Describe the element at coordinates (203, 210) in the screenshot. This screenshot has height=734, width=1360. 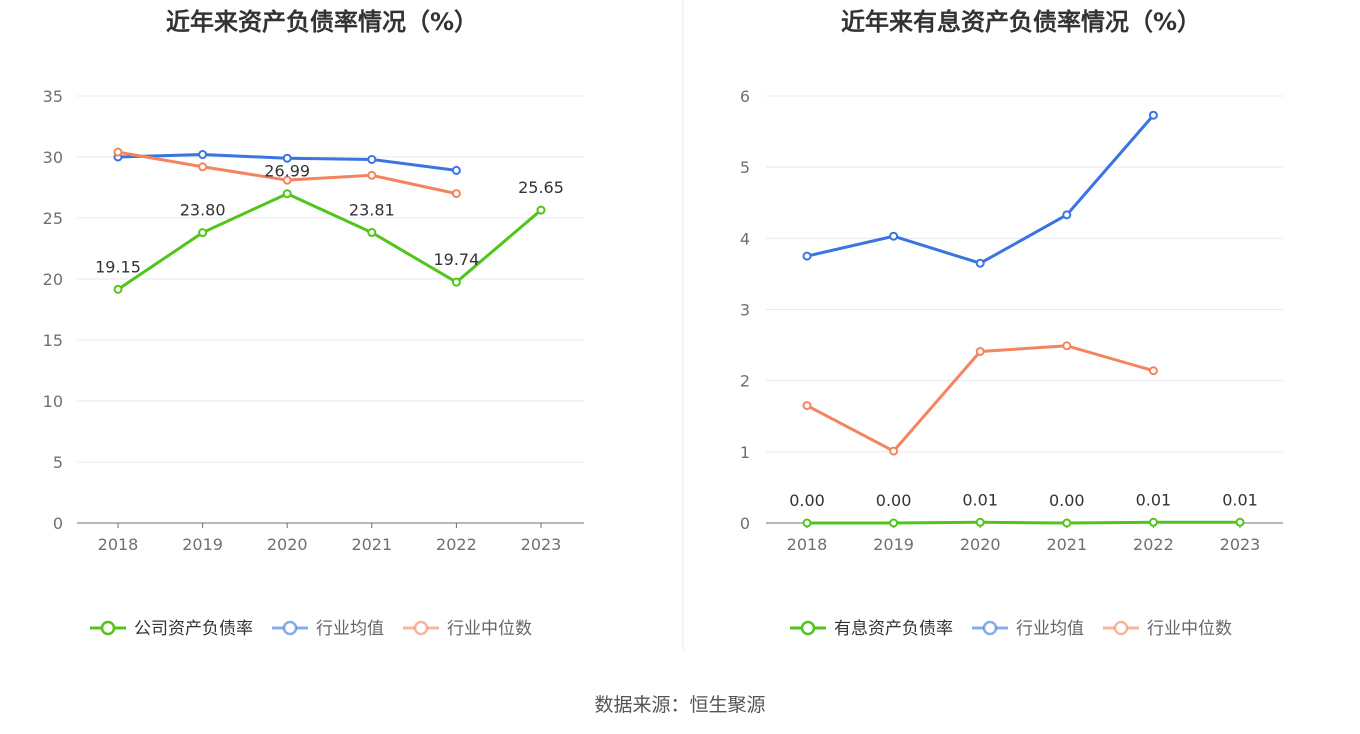
I see `data-label: 23.80` at that location.